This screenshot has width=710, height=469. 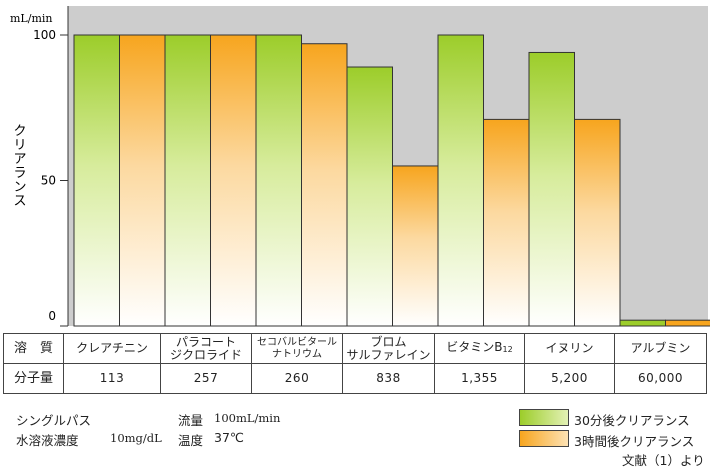 What do you see at coordinates (112, 379) in the screenshot?
I see `molecular-weight: 113` at bounding box center [112, 379].